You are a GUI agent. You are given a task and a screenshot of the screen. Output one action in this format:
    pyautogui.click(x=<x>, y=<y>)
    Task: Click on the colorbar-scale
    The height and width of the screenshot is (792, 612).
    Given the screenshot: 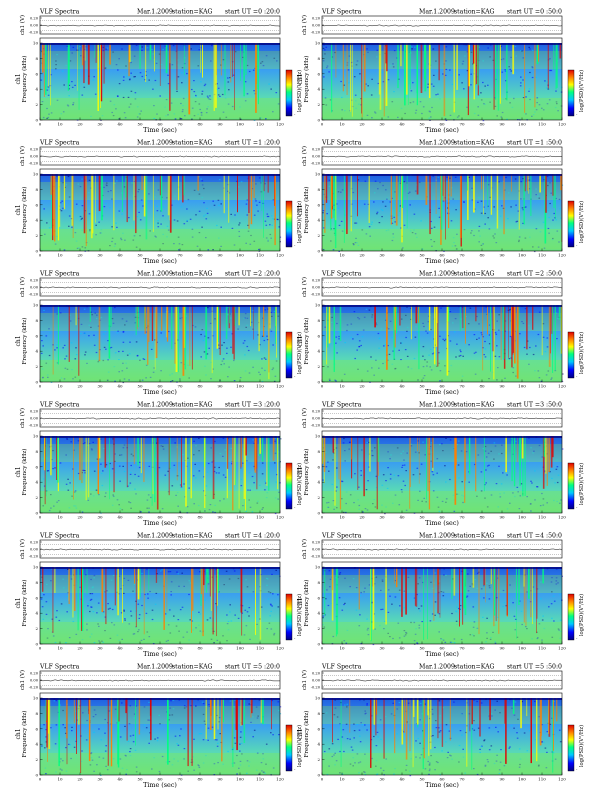 What is the action you would take?
    pyautogui.click(x=289, y=355)
    